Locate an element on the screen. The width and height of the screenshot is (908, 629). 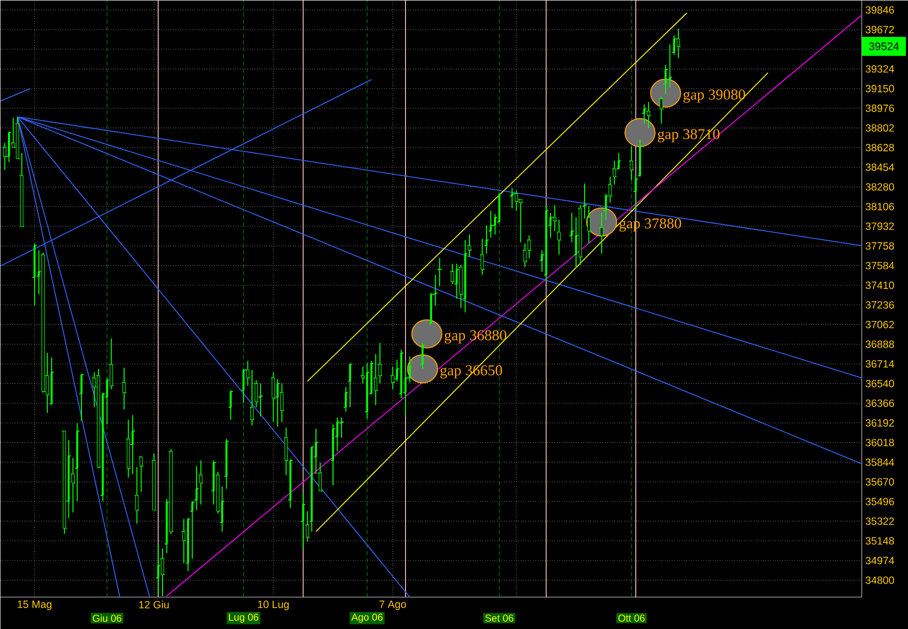
ref-line-label: Ott 06 is located at coordinates (631, 618).